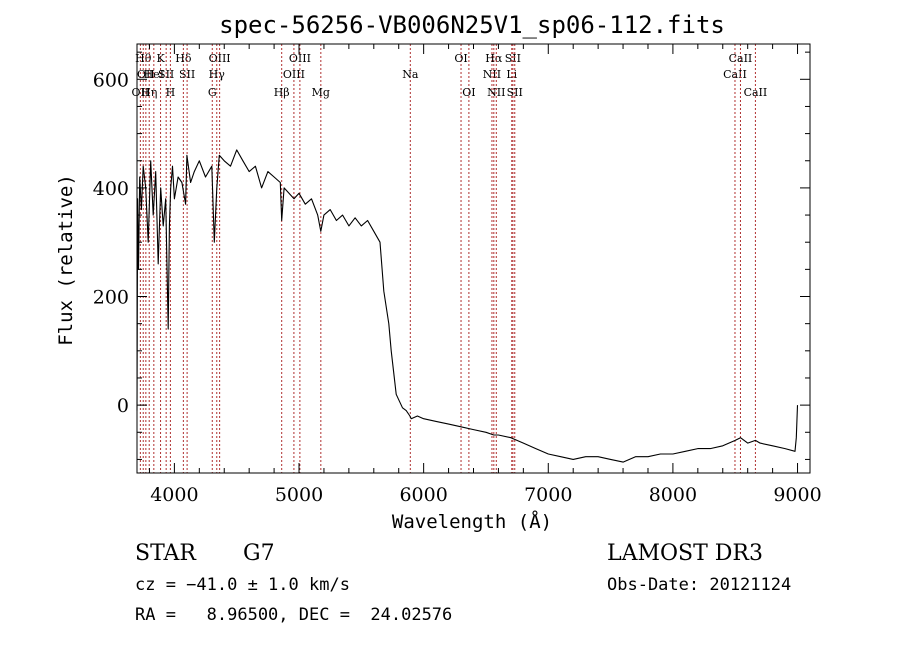  I want to click on chart-title: spec-56256-VB006N25V1_sp06-112.fits, so click(472, 25).